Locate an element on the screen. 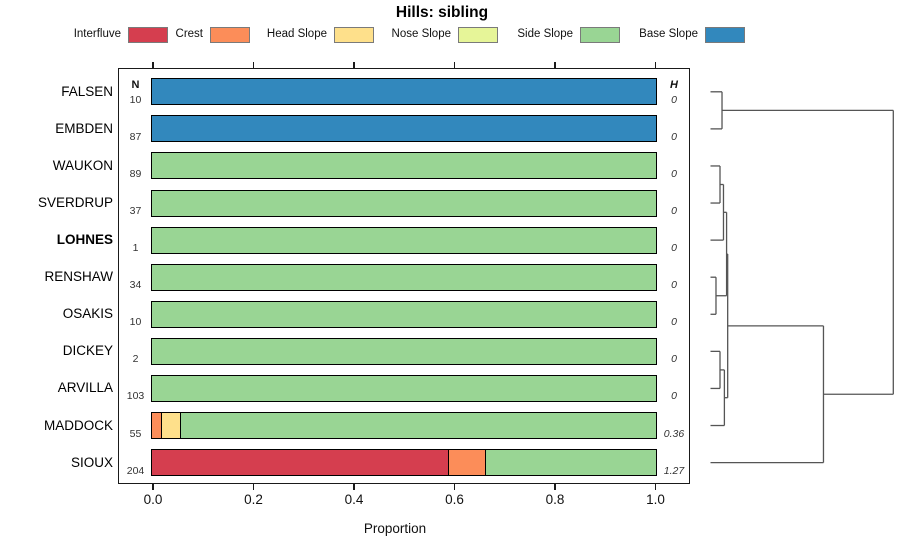  legend-swatch-head_slope is located at coordinates (354, 35).